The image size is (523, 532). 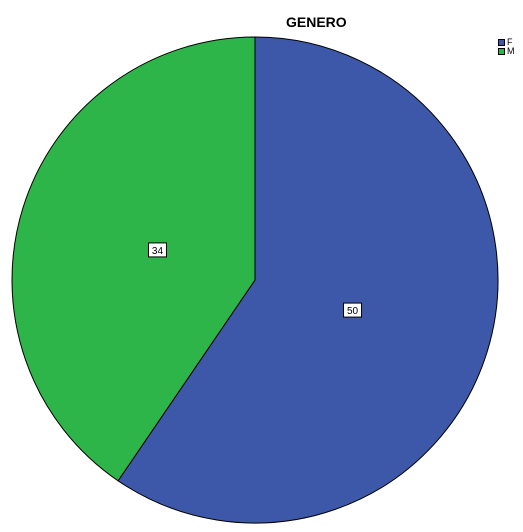 I want to click on legend-item-m: M, so click(x=506, y=51).